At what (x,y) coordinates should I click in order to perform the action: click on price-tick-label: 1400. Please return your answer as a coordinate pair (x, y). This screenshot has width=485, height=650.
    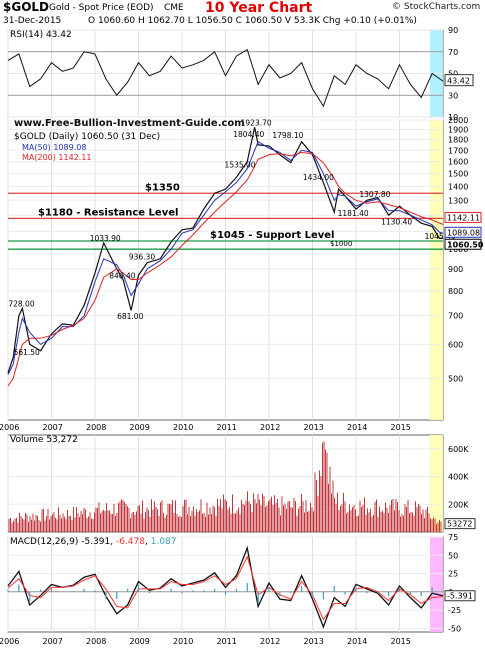
    Looking at the image, I should click on (458, 186).